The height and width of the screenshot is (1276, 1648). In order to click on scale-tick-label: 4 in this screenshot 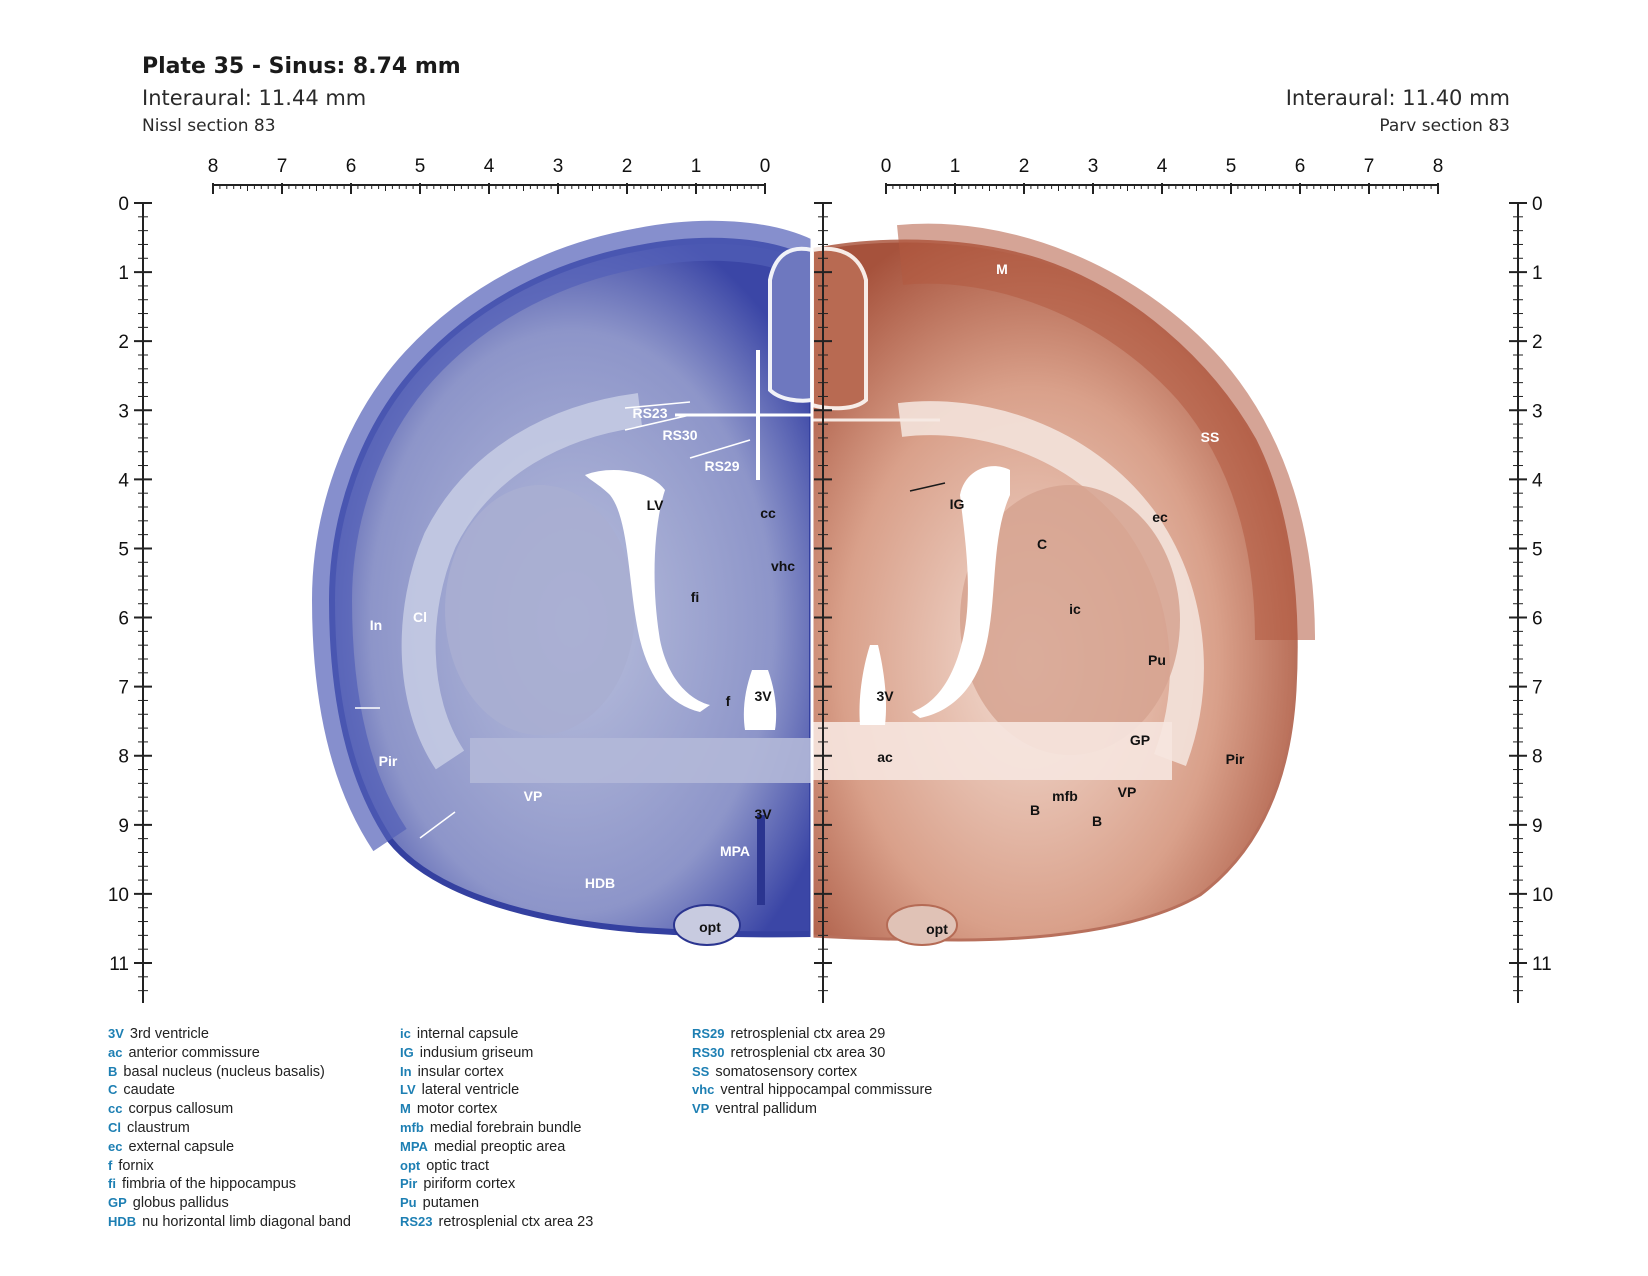, I will do `click(123, 480)`.